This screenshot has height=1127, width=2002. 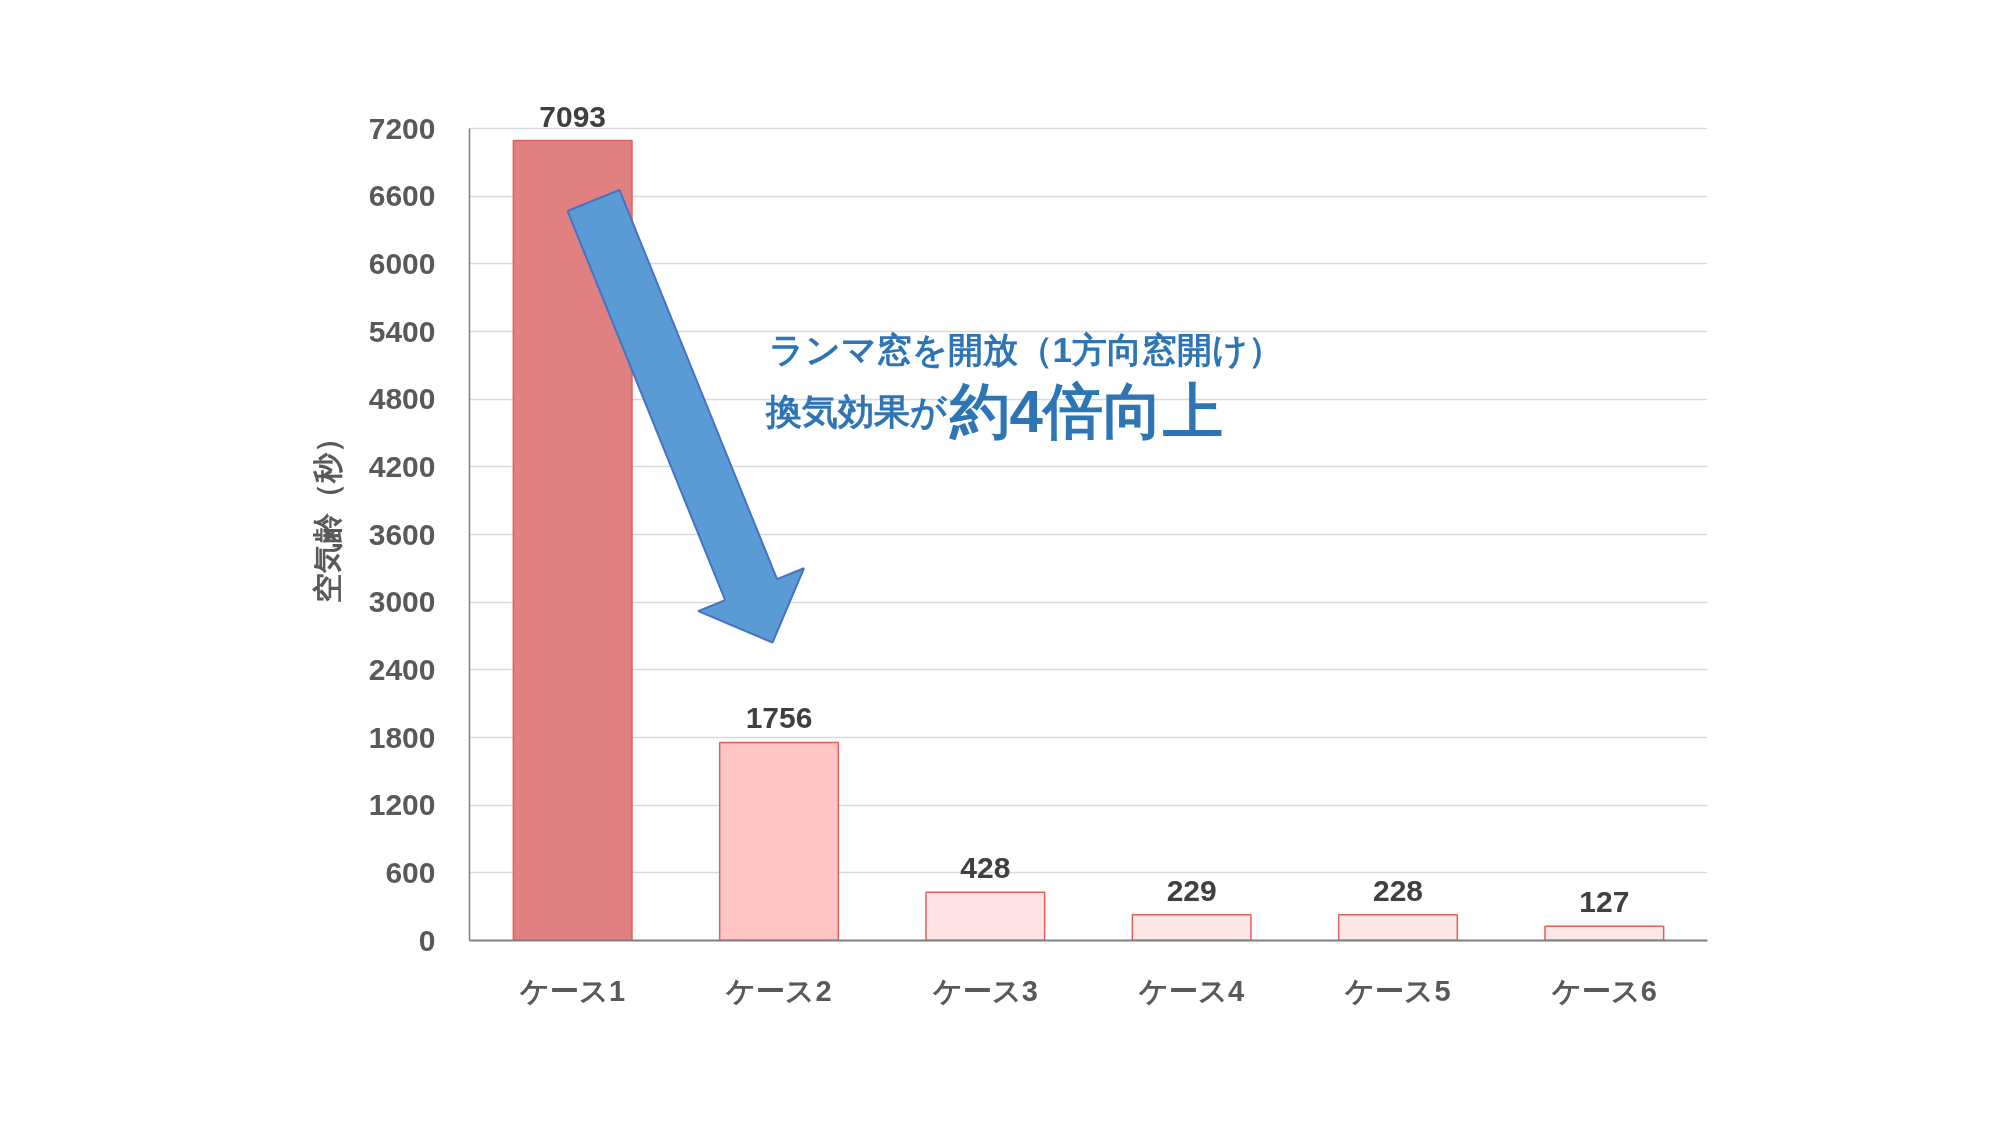 I want to click on data-label: 428, so click(x=985, y=868).